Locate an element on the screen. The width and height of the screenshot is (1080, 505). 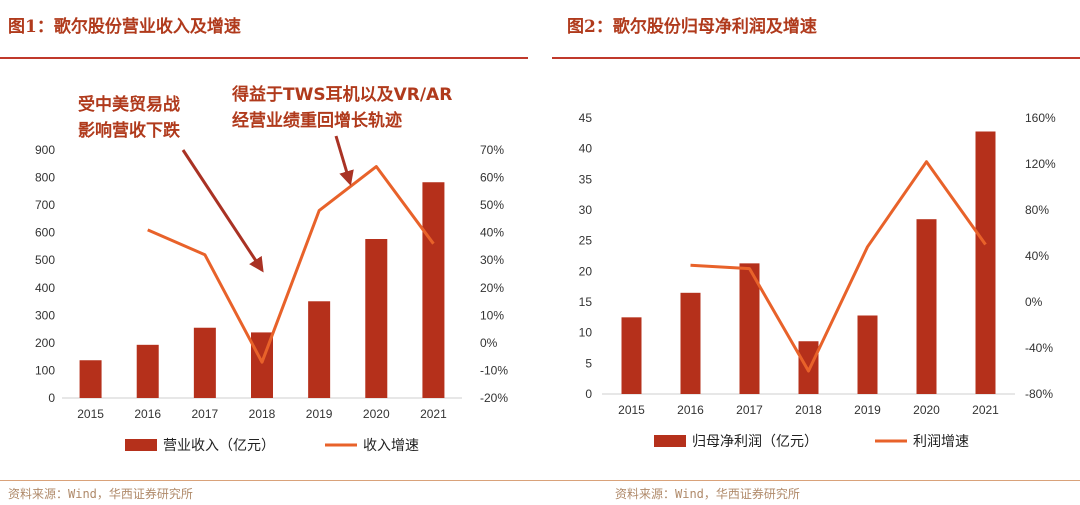
y-left-tick-label: 5 is located at coordinates (588, 363).